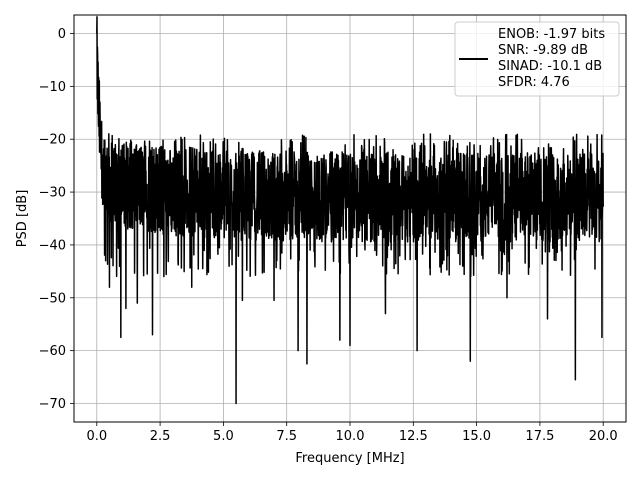 The height and width of the screenshot is (480, 640). What do you see at coordinates (62, 34) in the screenshot?
I see `y-tick-label: 0` at bounding box center [62, 34].